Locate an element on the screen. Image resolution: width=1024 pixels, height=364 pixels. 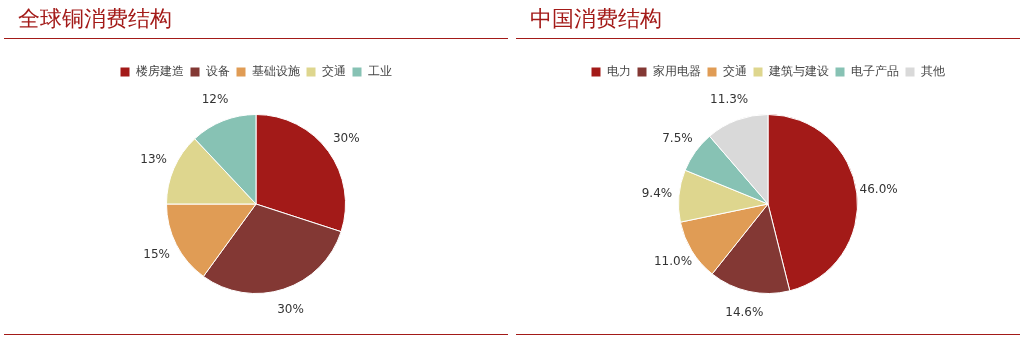
legend-label: 建筑与建设 is located at coordinates (798, 71).